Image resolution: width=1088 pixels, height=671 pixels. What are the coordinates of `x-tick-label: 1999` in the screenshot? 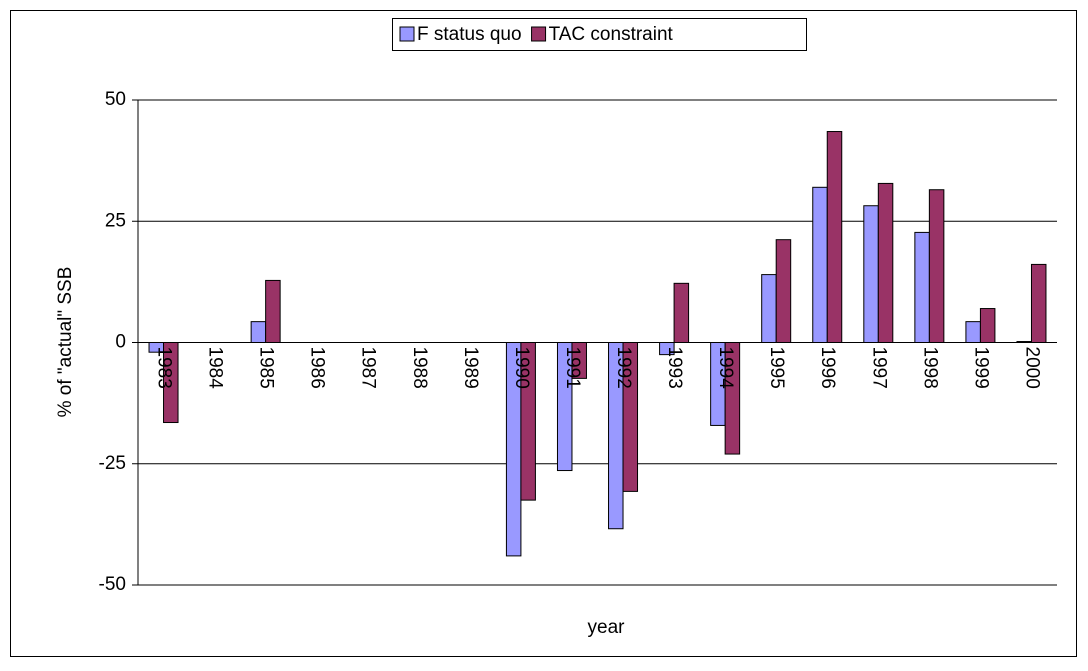 It's located at (980, 368).